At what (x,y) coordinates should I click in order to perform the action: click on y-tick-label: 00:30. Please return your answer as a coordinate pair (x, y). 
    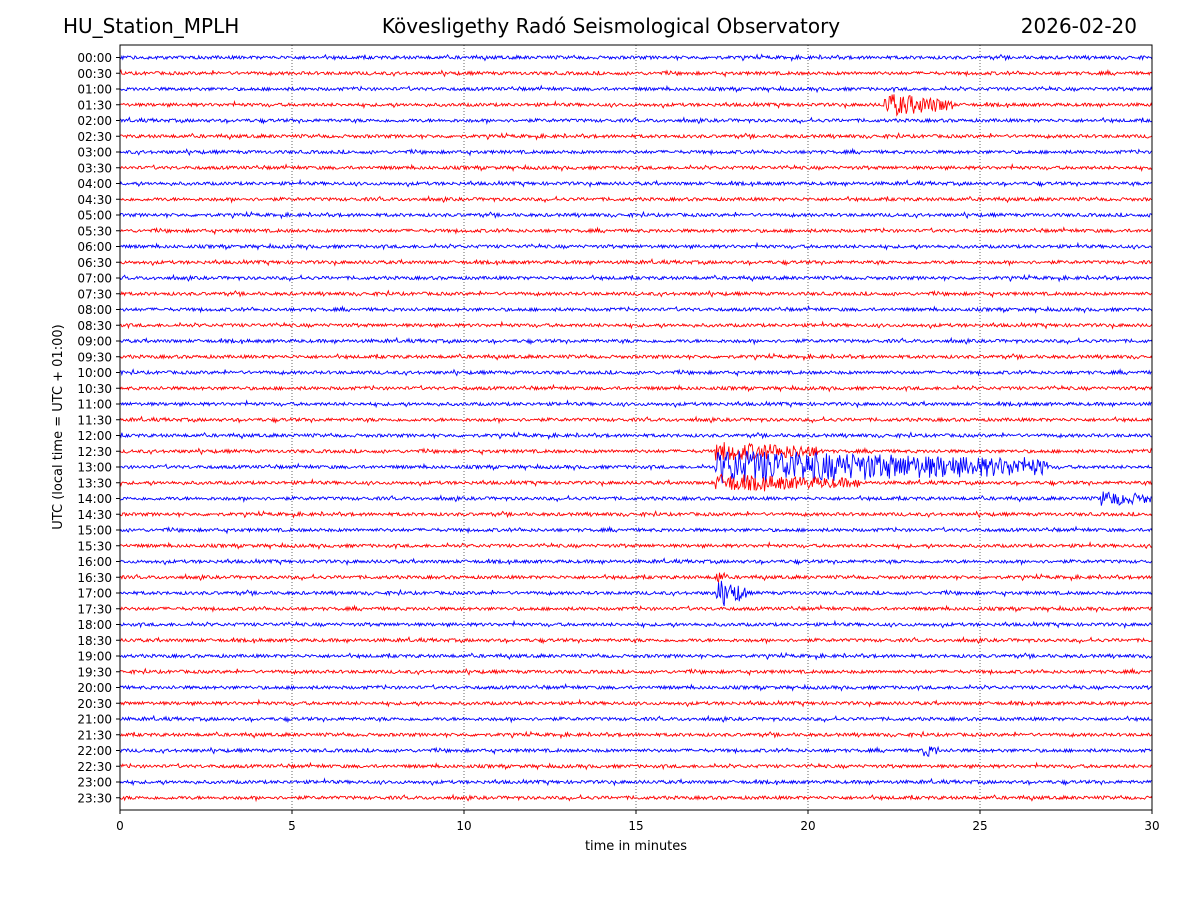
    Looking at the image, I should click on (94, 74).